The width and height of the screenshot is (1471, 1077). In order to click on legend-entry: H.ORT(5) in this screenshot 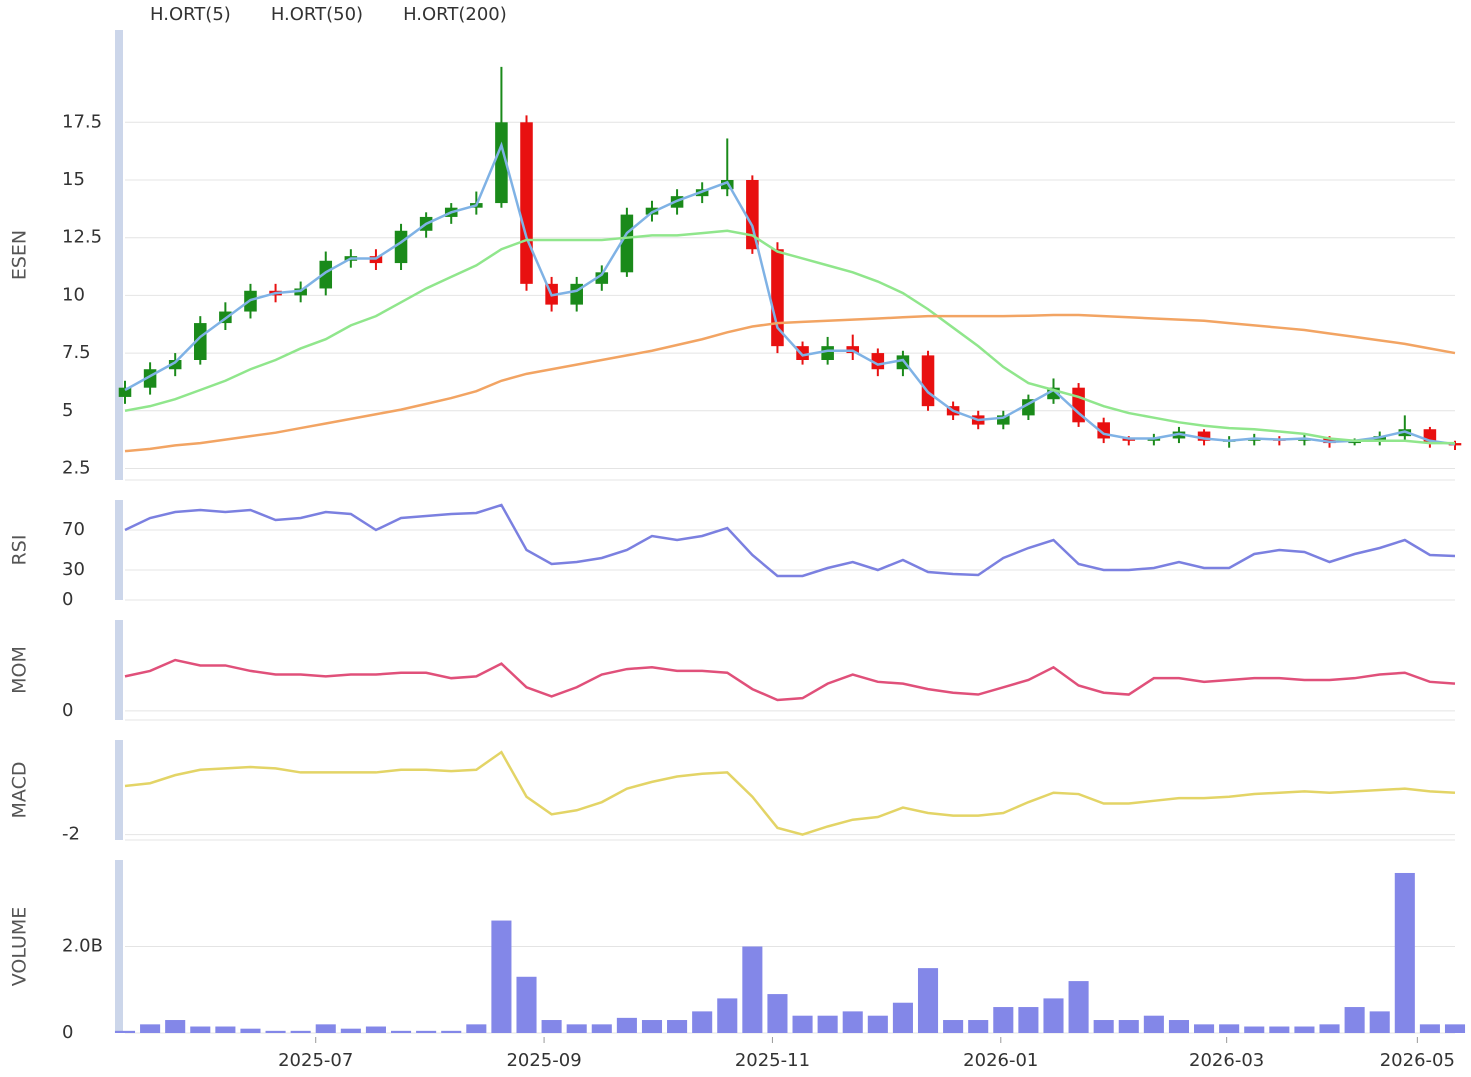, I will do `click(190, 14)`.